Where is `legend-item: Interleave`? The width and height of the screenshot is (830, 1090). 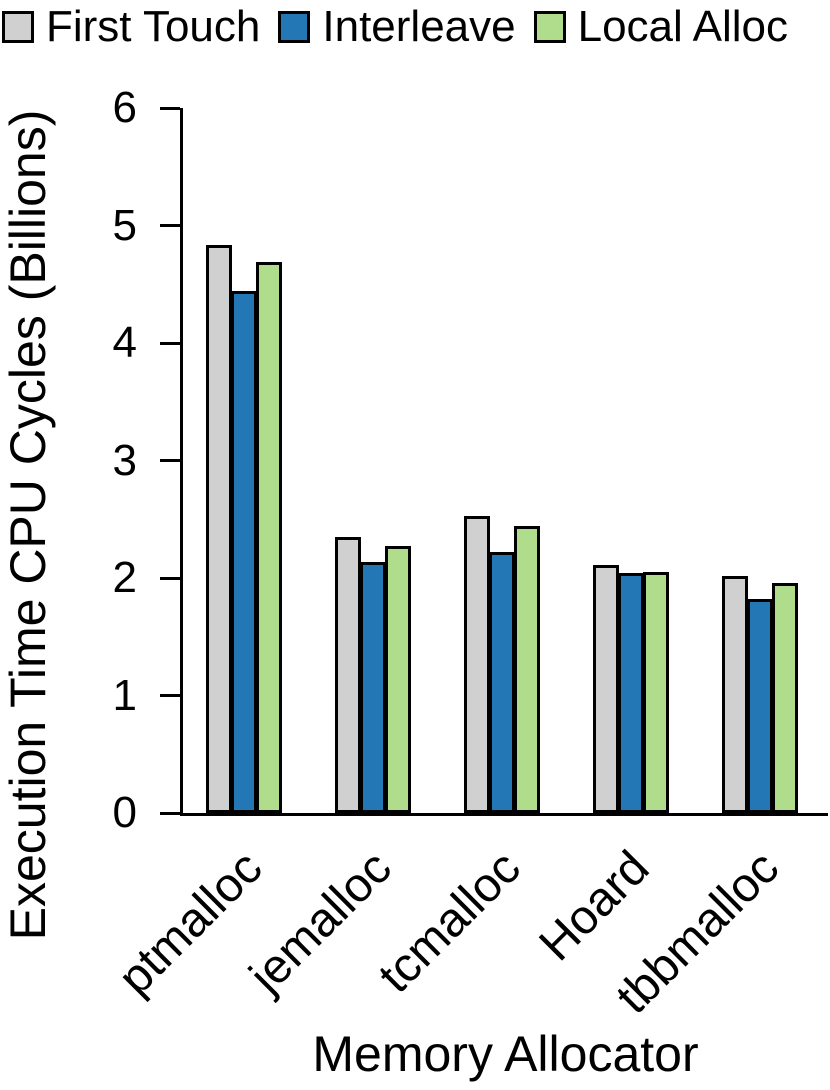
legend-item: Interleave is located at coordinates (397, 27).